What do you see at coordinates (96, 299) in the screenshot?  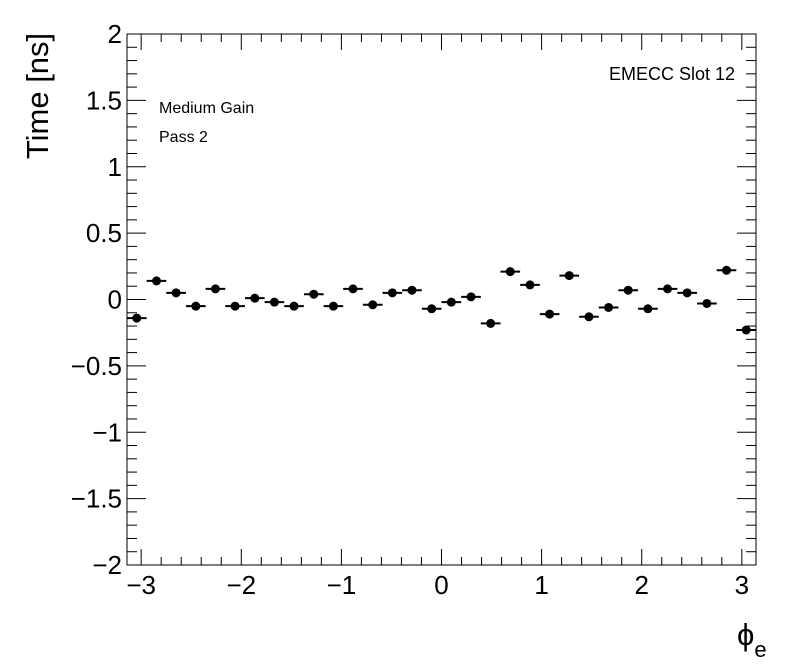 I see `y-tick-labels: −2 −1.5 −1 −0.5 0 0.5 1 1.5 2` at bounding box center [96, 299].